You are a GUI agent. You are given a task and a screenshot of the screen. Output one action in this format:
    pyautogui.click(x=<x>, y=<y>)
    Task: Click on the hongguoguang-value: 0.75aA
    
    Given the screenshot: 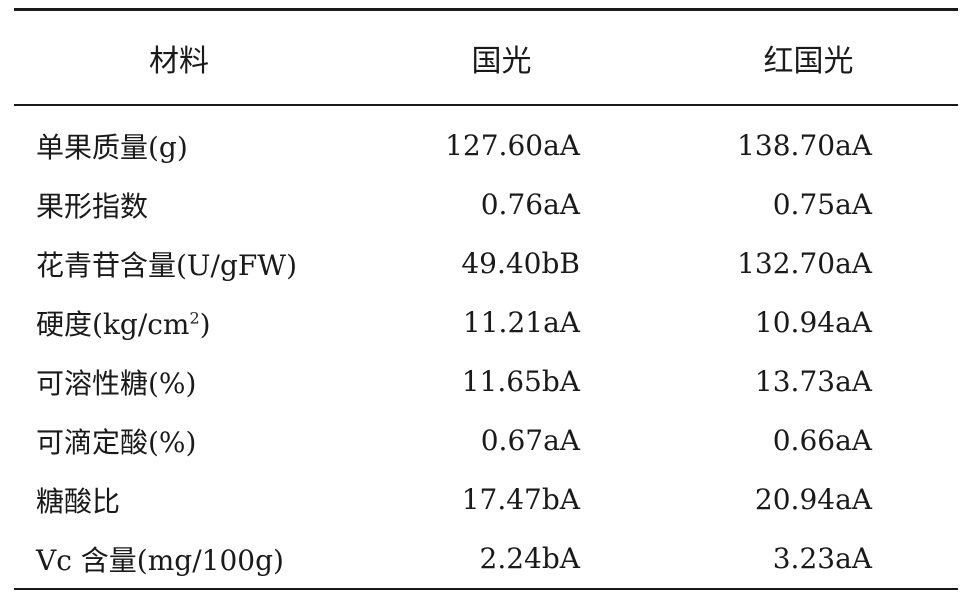 What is the action you would take?
    pyautogui.click(x=822, y=204)
    